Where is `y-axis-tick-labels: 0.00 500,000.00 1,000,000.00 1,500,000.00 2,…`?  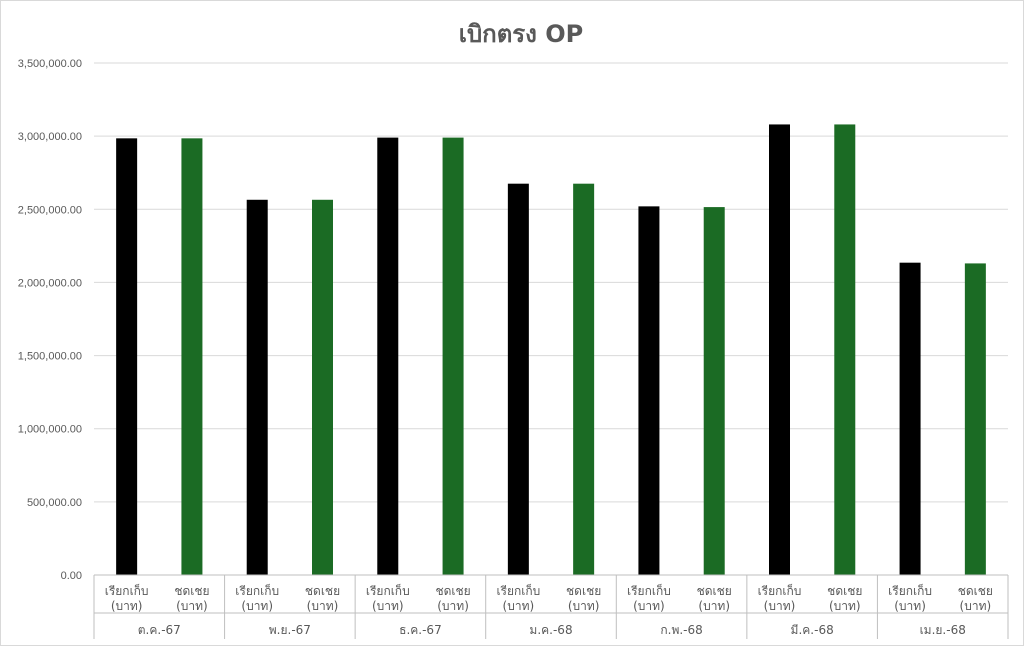
y-axis-tick-labels: 0.00 500,000.00 1,000,000.00 1,500,000.00 2,… is located at coordinates (50, 320).